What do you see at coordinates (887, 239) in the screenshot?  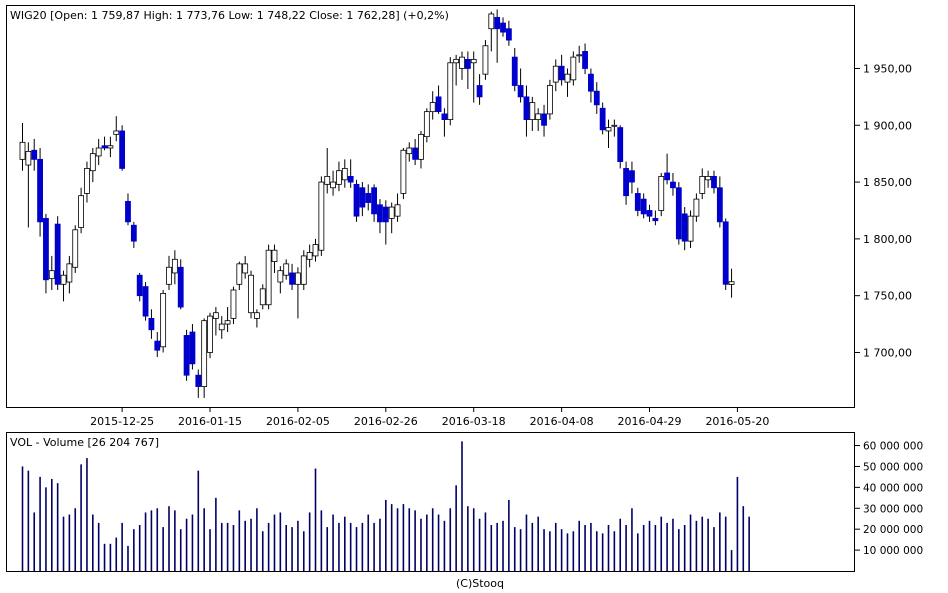 I see `price-y-tick-label: 1 800,00` at bounding box center [887, 239].